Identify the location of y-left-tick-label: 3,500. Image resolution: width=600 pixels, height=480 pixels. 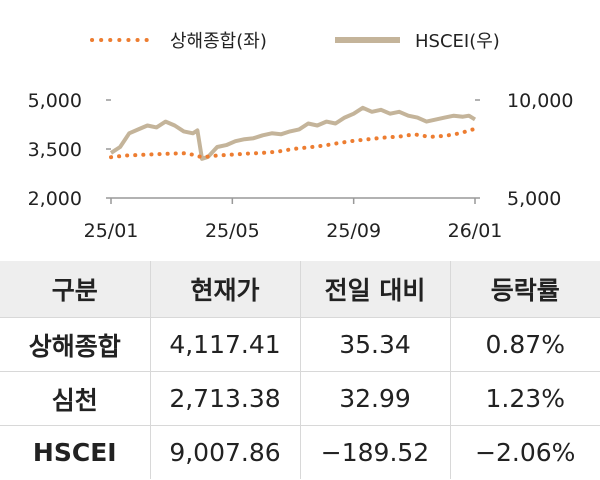
(55, 150).